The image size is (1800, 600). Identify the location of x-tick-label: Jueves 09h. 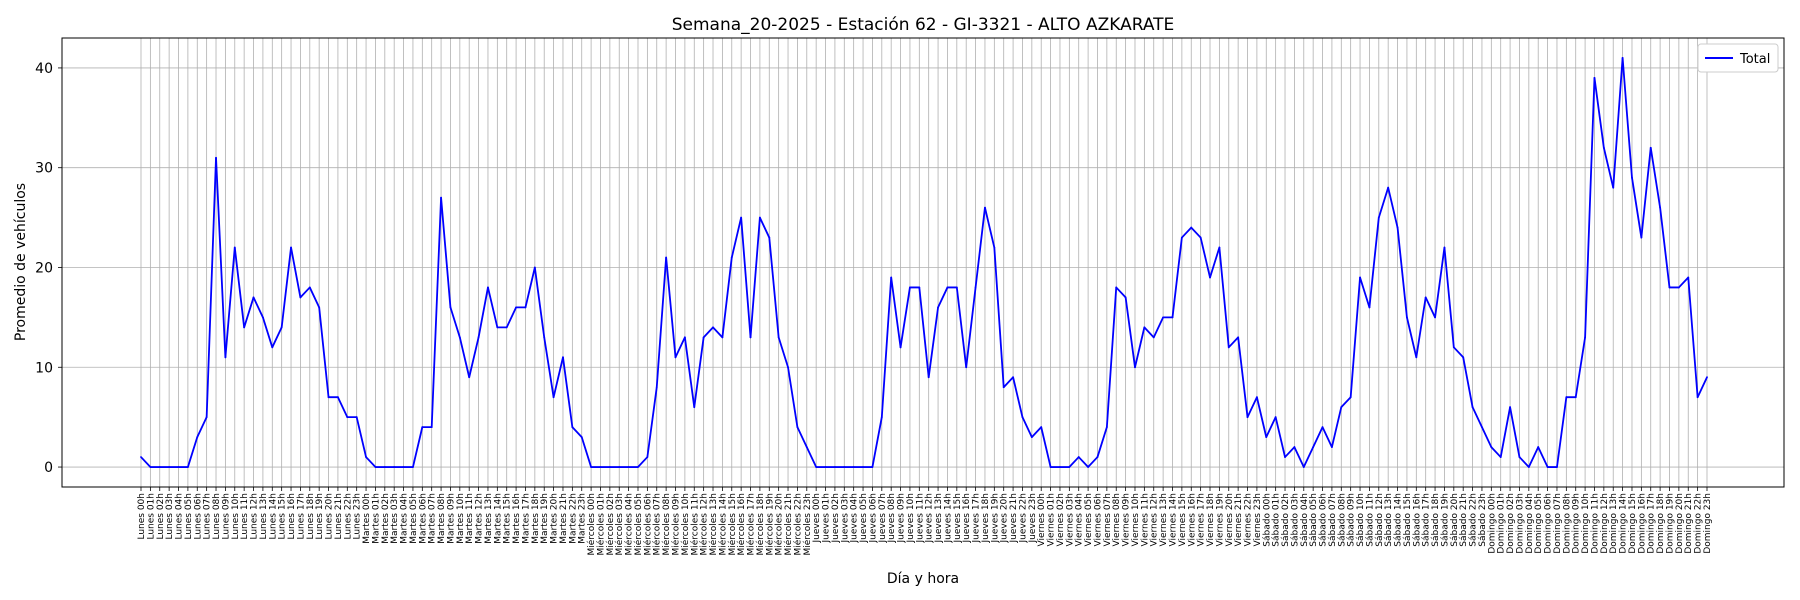
(902, 518).